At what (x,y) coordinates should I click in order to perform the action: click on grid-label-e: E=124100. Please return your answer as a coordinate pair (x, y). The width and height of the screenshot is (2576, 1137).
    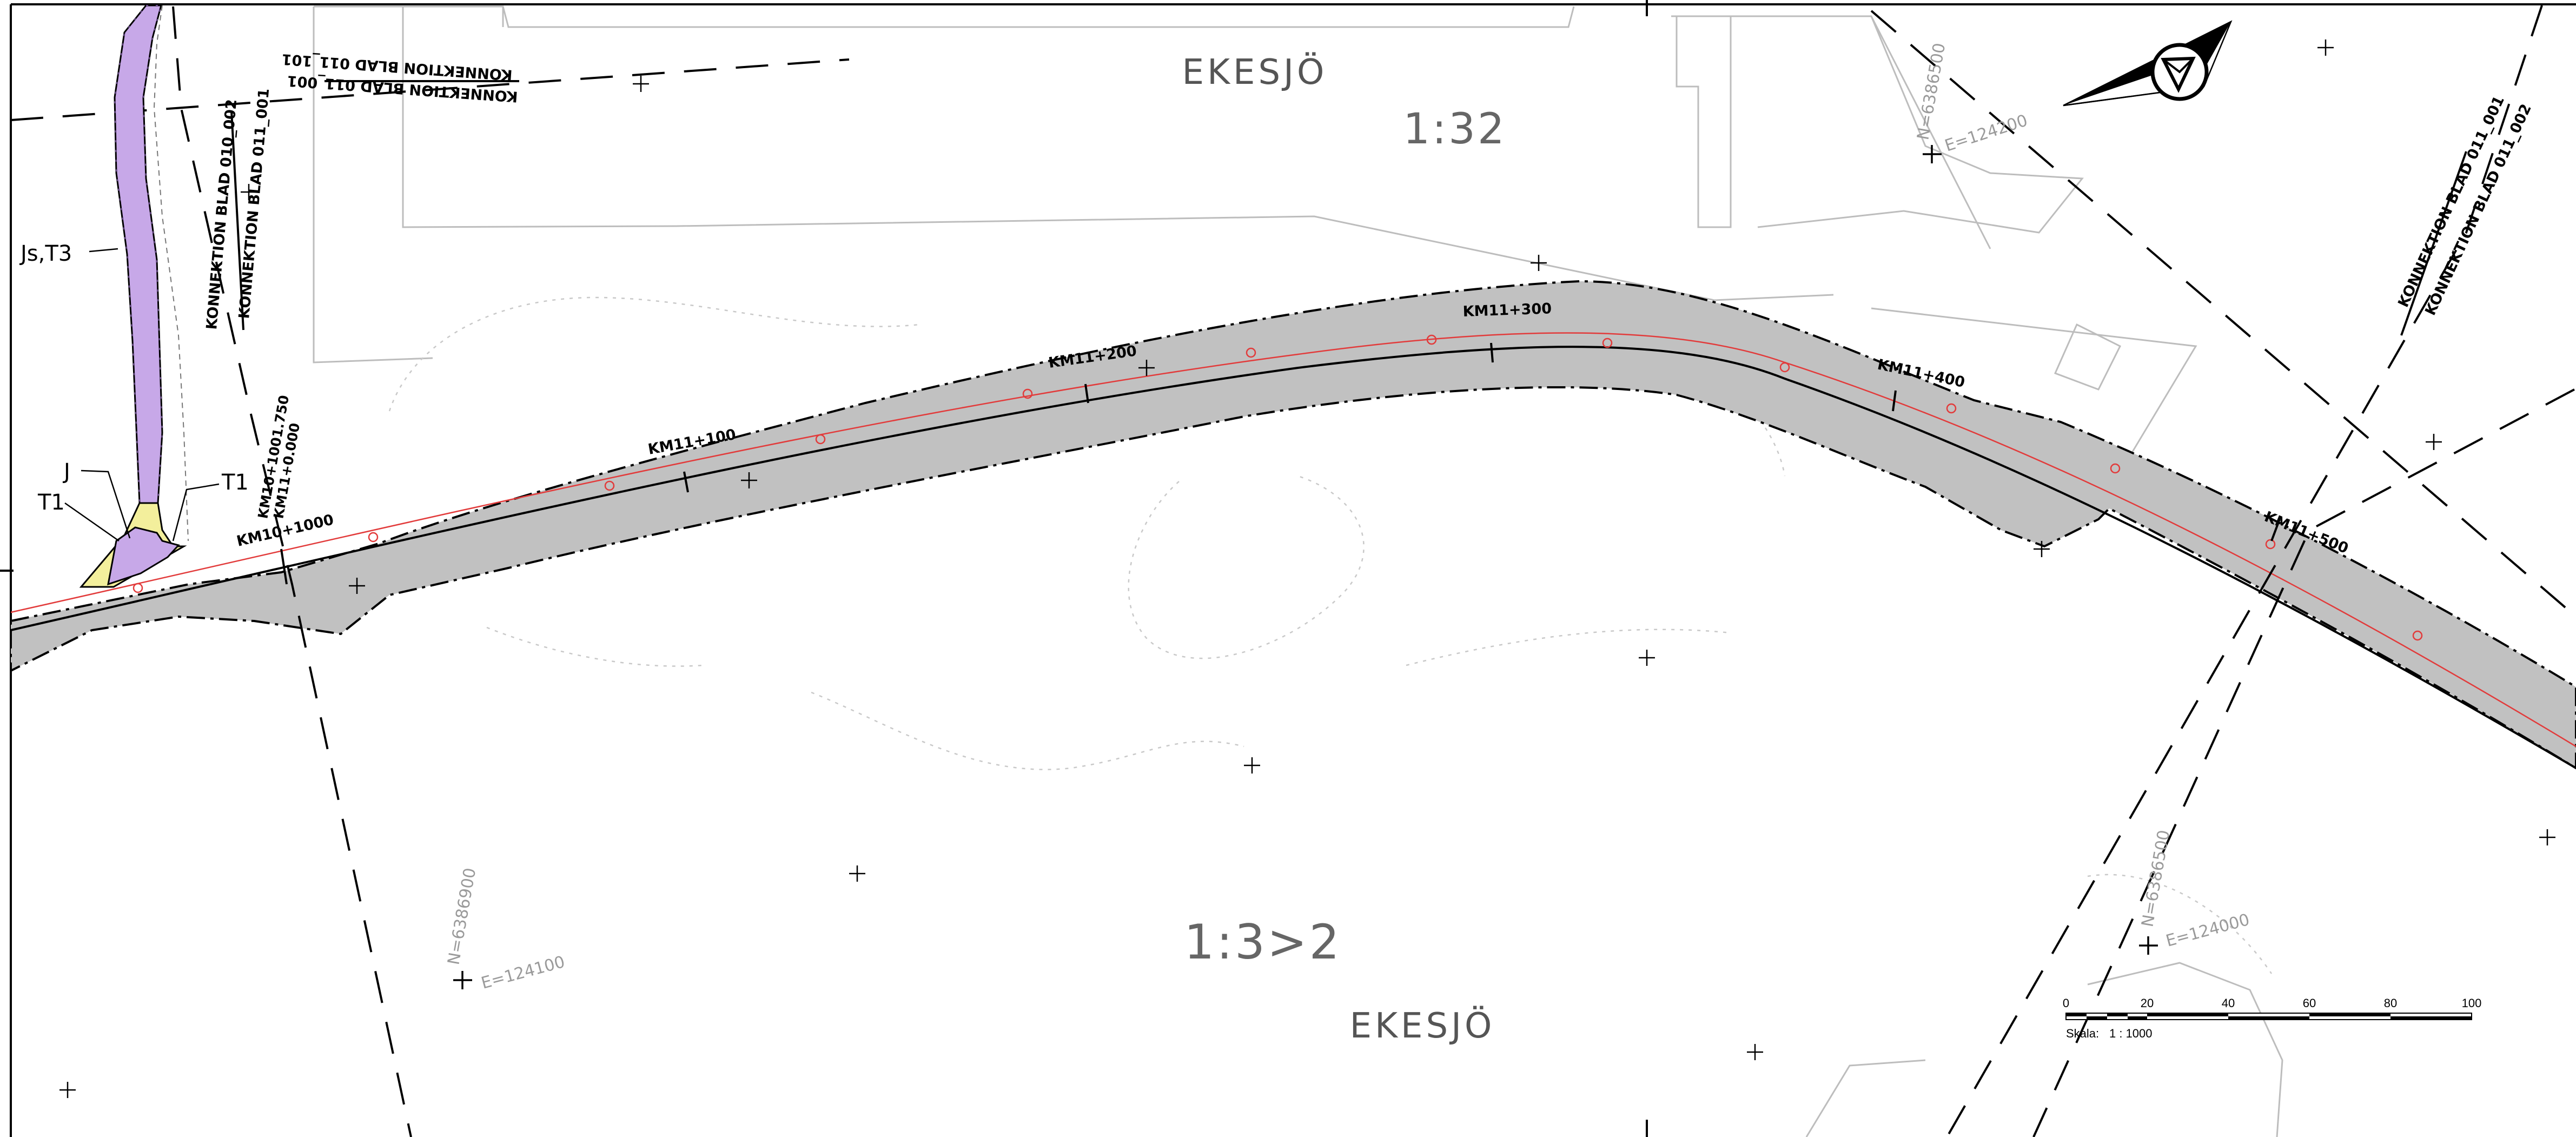
    Looking at the image, I should click on (523, 973).